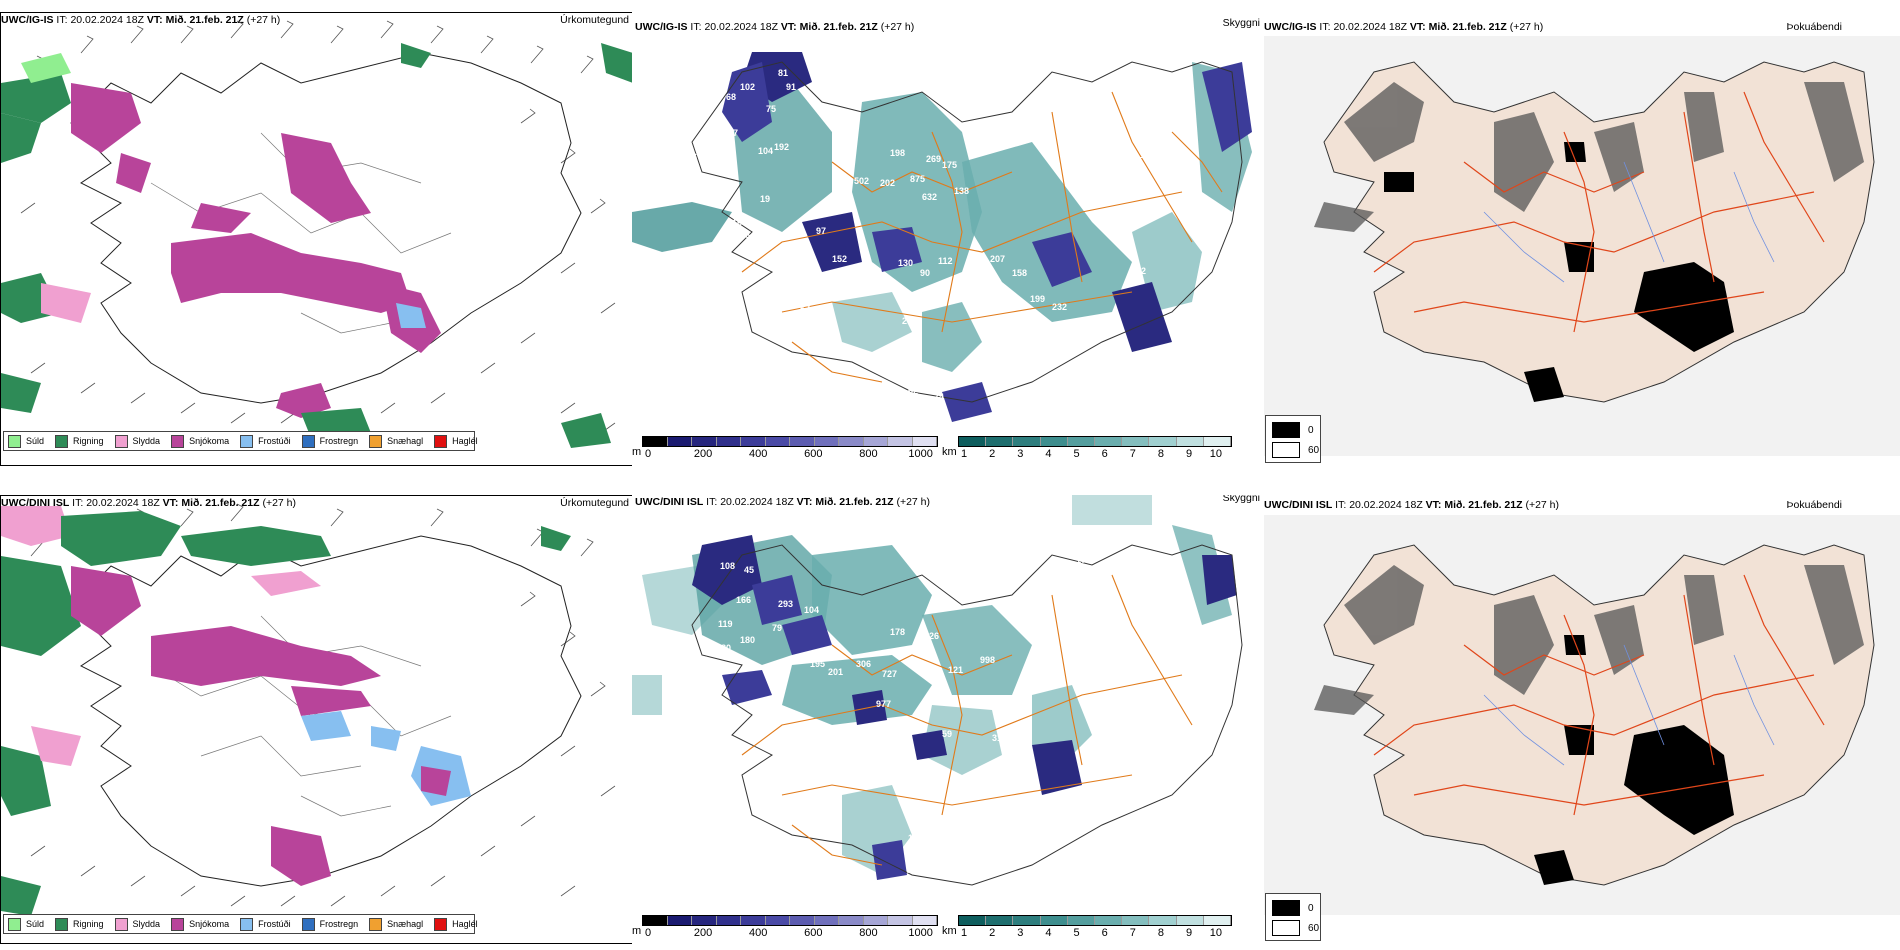 The height and width of the screenshot is (950, 1900). Describe the element at coordinates (1087, 928) in the screenshot. I see `visibility-colorbar-bottom: km 1 2 3 4 5 6 7 8 9 10` at that location.